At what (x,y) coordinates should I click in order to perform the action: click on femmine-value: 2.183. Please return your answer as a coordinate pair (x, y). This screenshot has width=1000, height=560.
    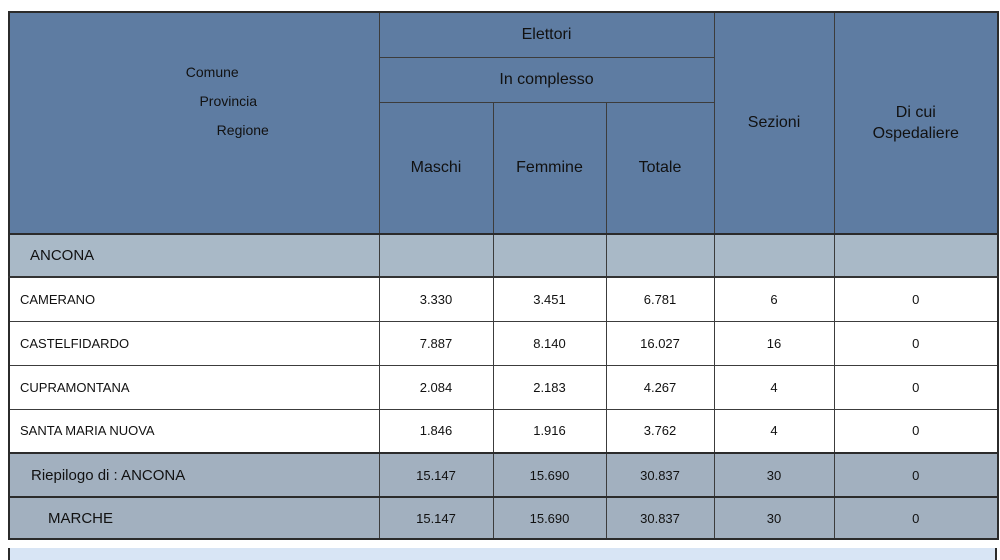
    Looking at the image, I should click on (549, 387).